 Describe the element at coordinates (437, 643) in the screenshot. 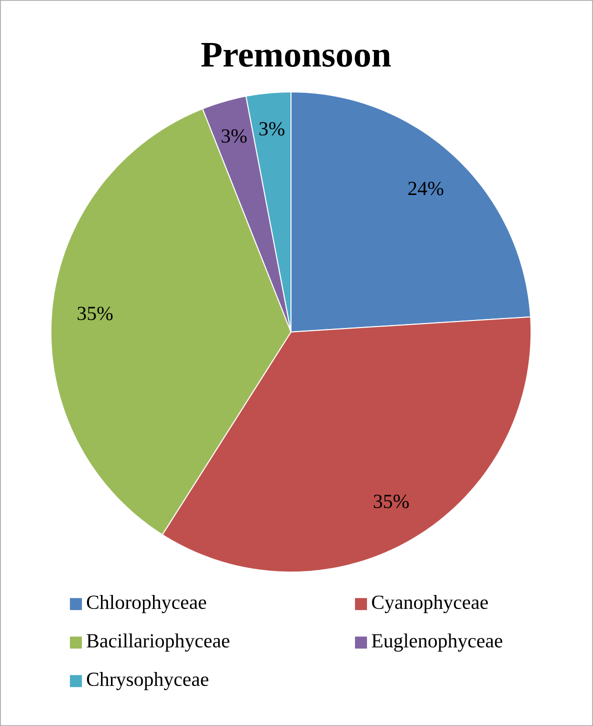

I see `legend-label: Euglenophyceae` at that location.